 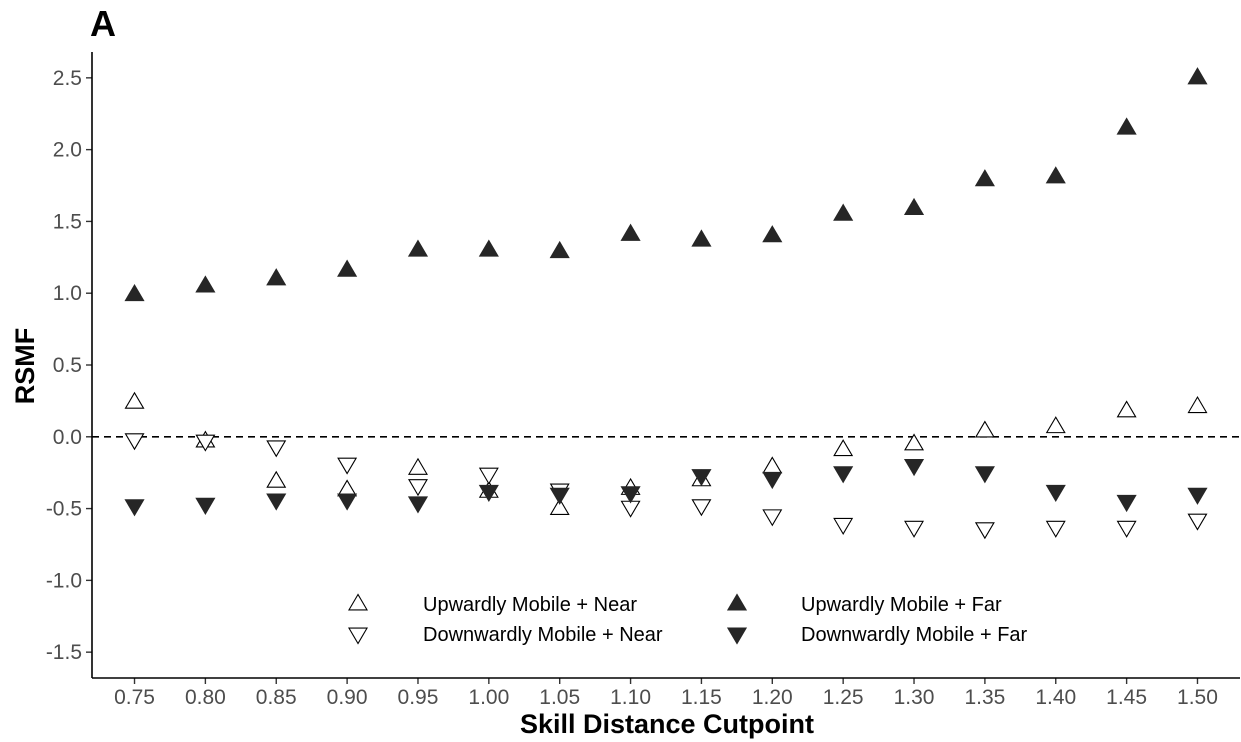 What do you see at coordinates (418, 697) in the screenshot?
I see `x-tick-label: 0.95` at bounding box center [418, 697].